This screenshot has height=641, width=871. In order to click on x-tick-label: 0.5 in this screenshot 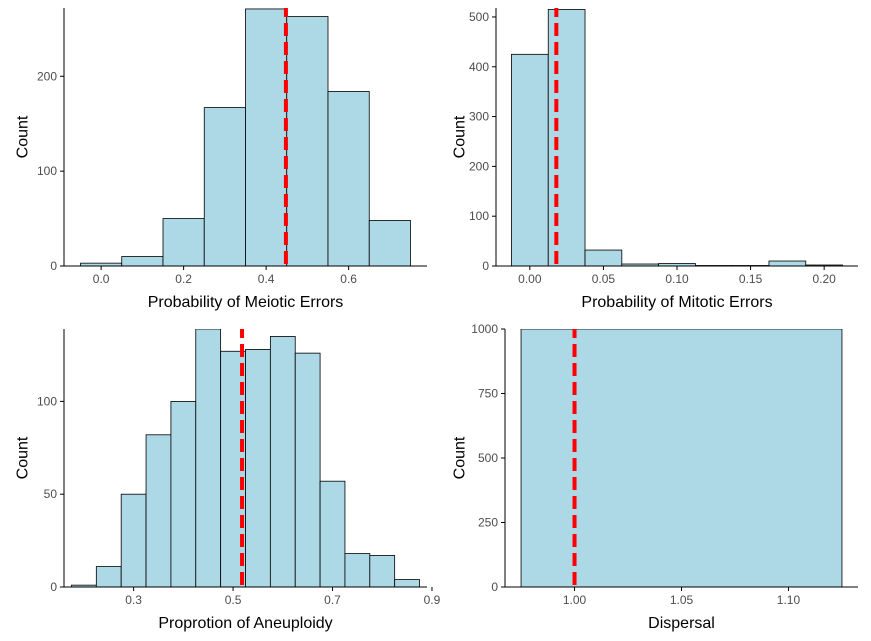, I will do `click(233, 600)`.